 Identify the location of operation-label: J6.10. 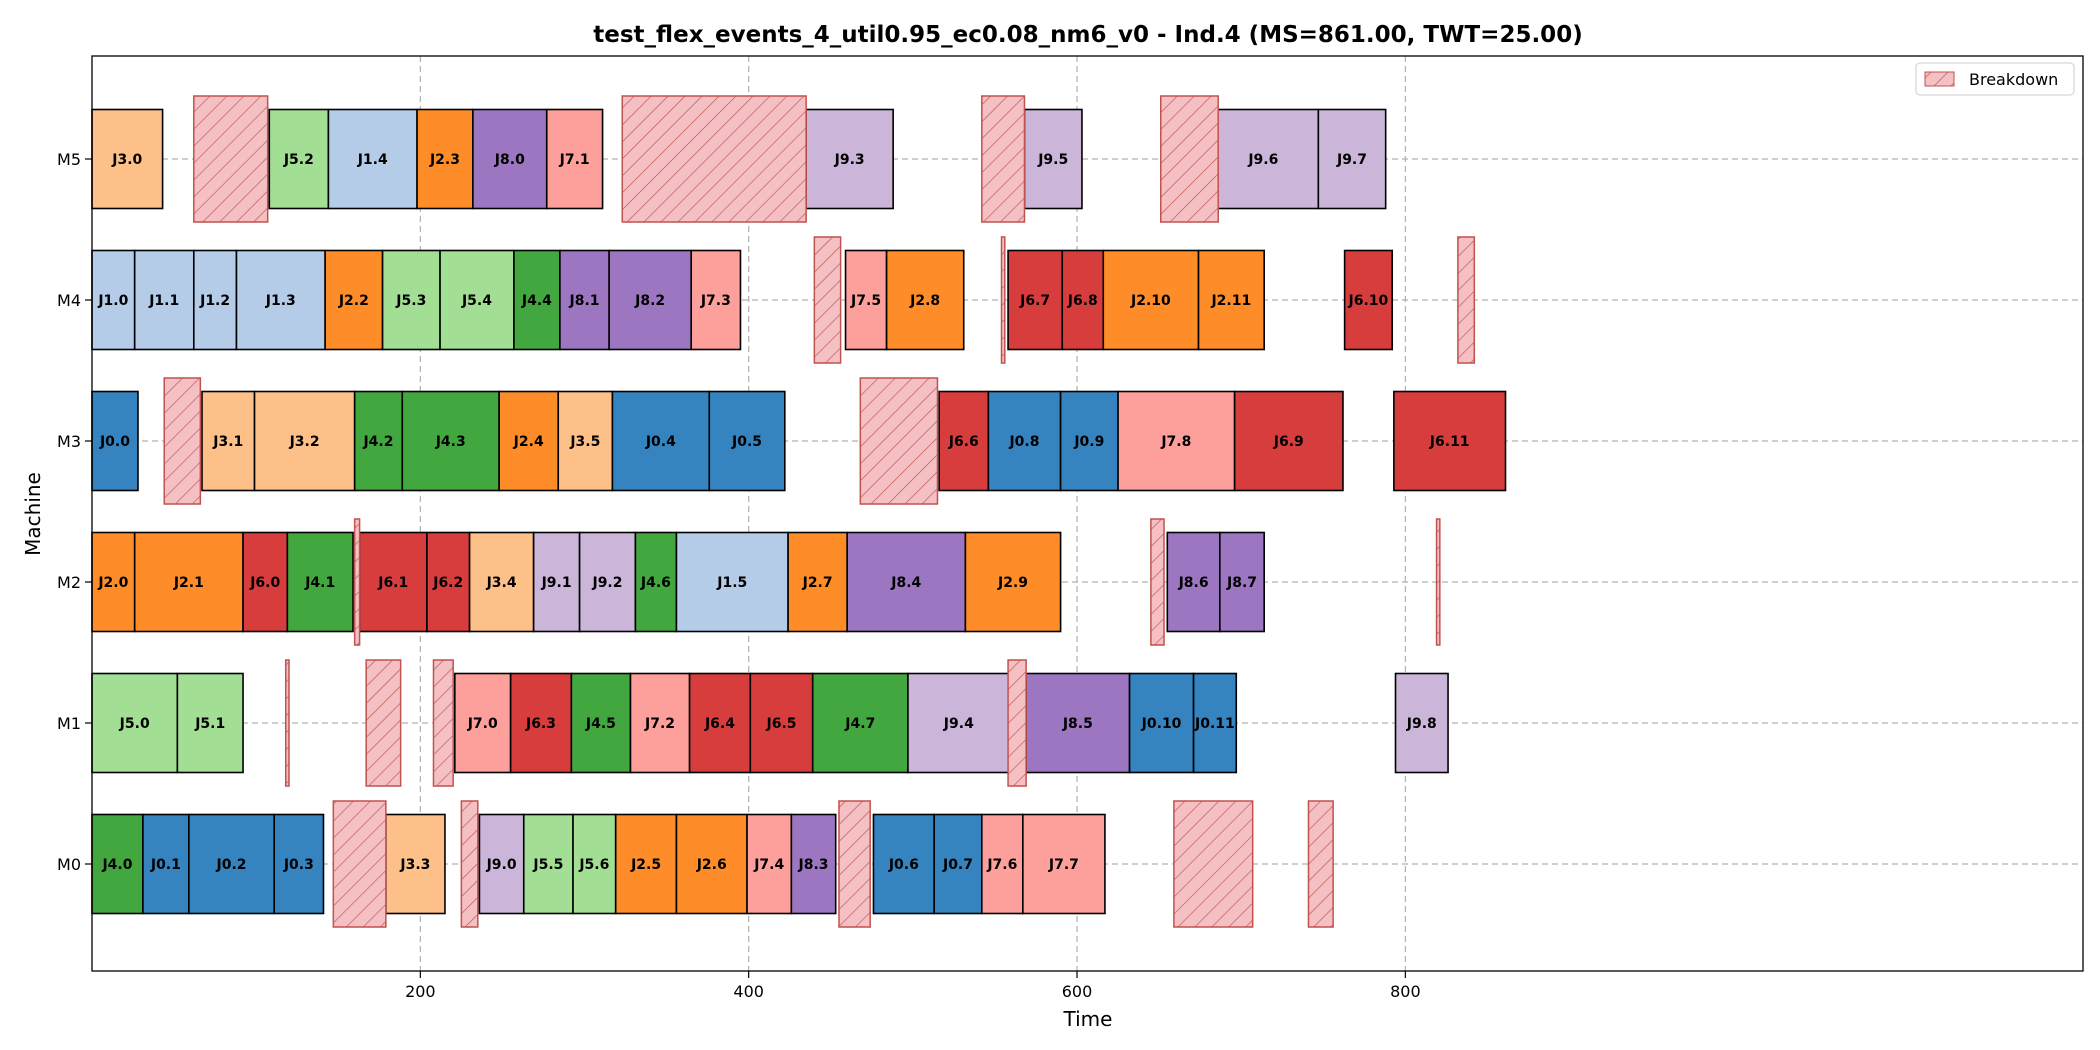
(1368, 301).